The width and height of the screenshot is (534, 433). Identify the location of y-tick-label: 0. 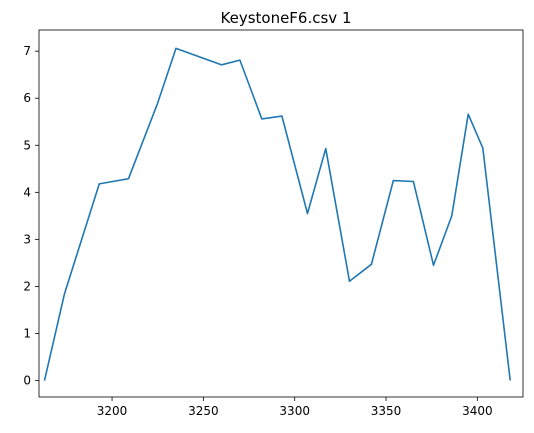
(27, 381).